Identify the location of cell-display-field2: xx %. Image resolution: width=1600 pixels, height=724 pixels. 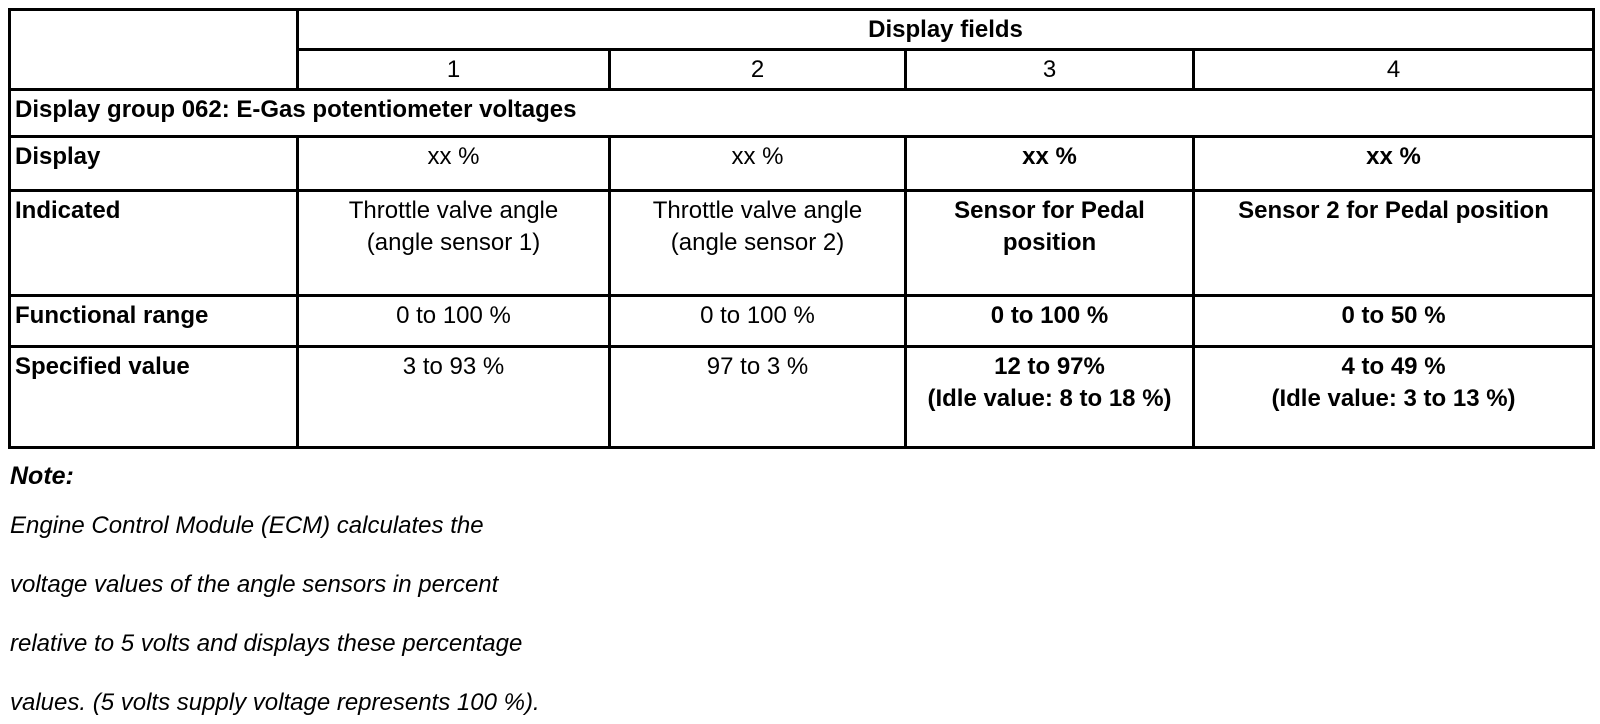
(757, 163).